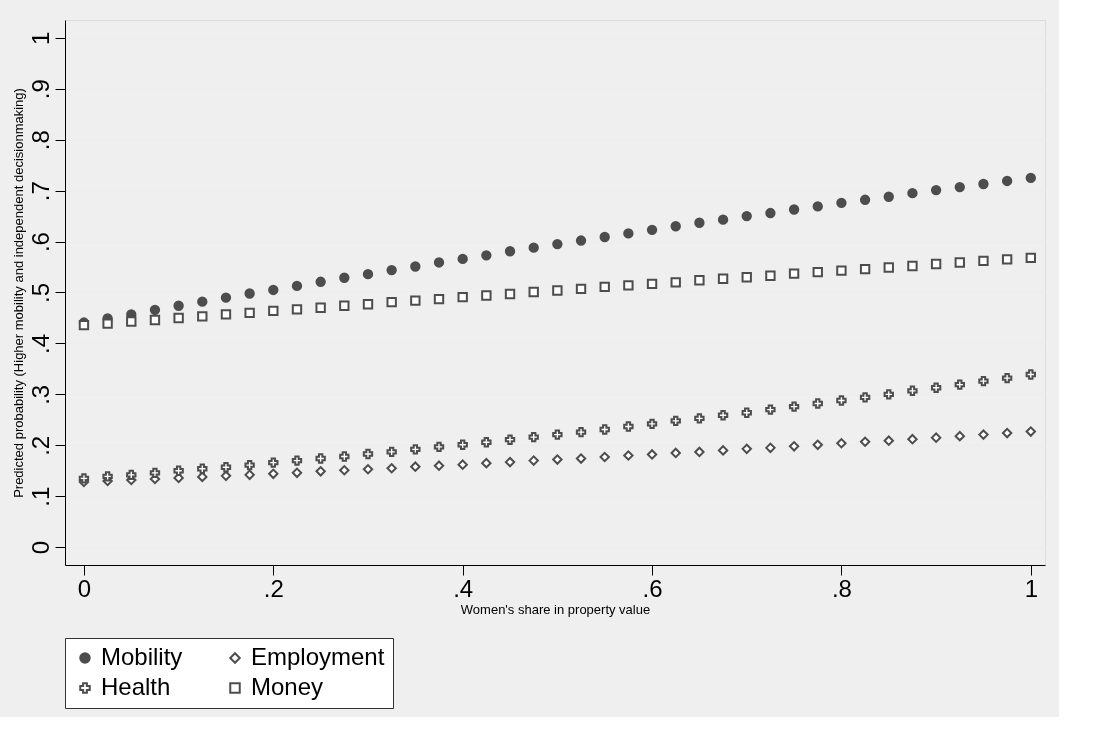  I want to click on y-tick-label: 0, so click(40, 547).